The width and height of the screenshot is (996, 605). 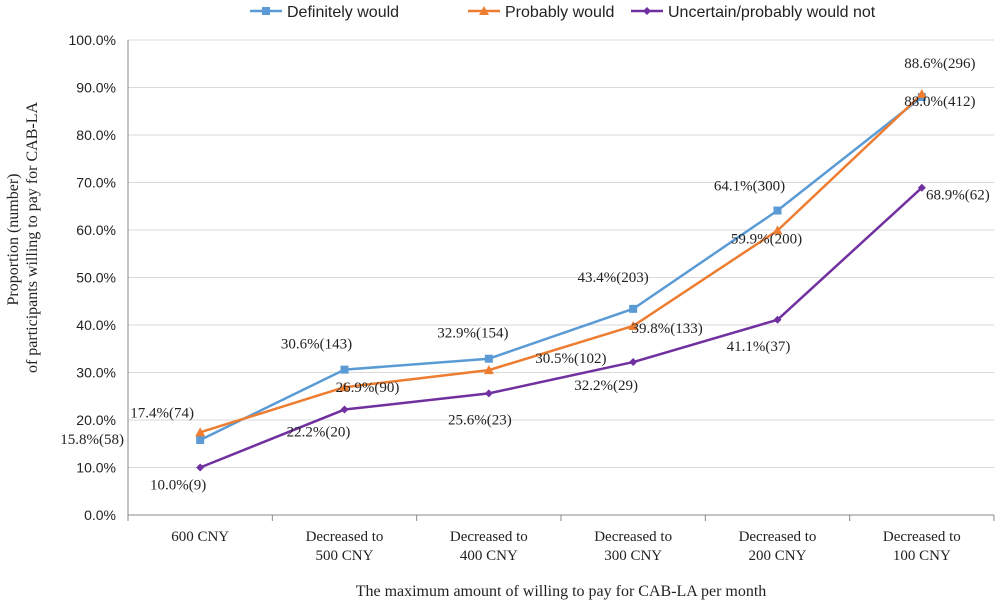 I want to click on x-tick-label-line: 600 CNY, so click(x=200, y=537).